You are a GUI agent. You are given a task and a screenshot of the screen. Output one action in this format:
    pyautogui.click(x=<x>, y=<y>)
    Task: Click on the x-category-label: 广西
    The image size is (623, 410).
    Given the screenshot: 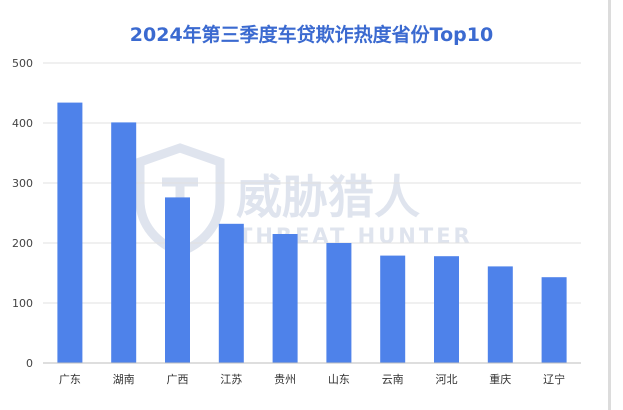 What is the action you would take?
    pyautogui.click(x=178, y=379)
    